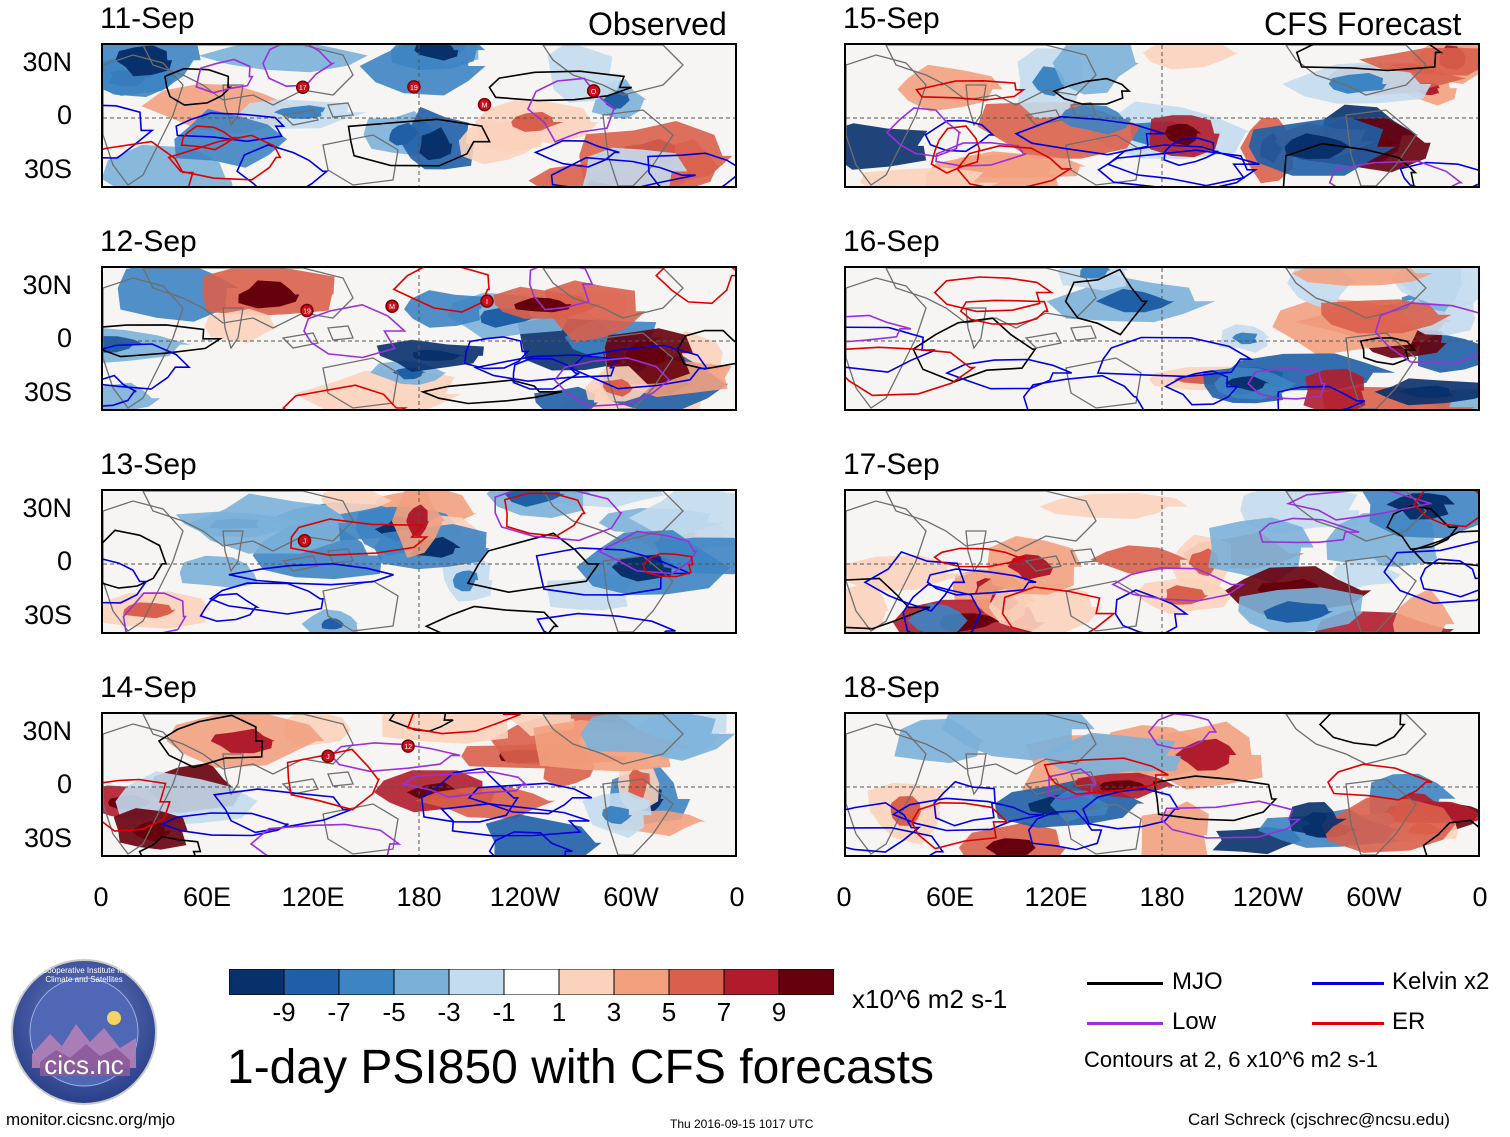  Describe the element at coordinates (724, 1012) in the screenshot. I see `colorbar-tick-label: 7` at that location.